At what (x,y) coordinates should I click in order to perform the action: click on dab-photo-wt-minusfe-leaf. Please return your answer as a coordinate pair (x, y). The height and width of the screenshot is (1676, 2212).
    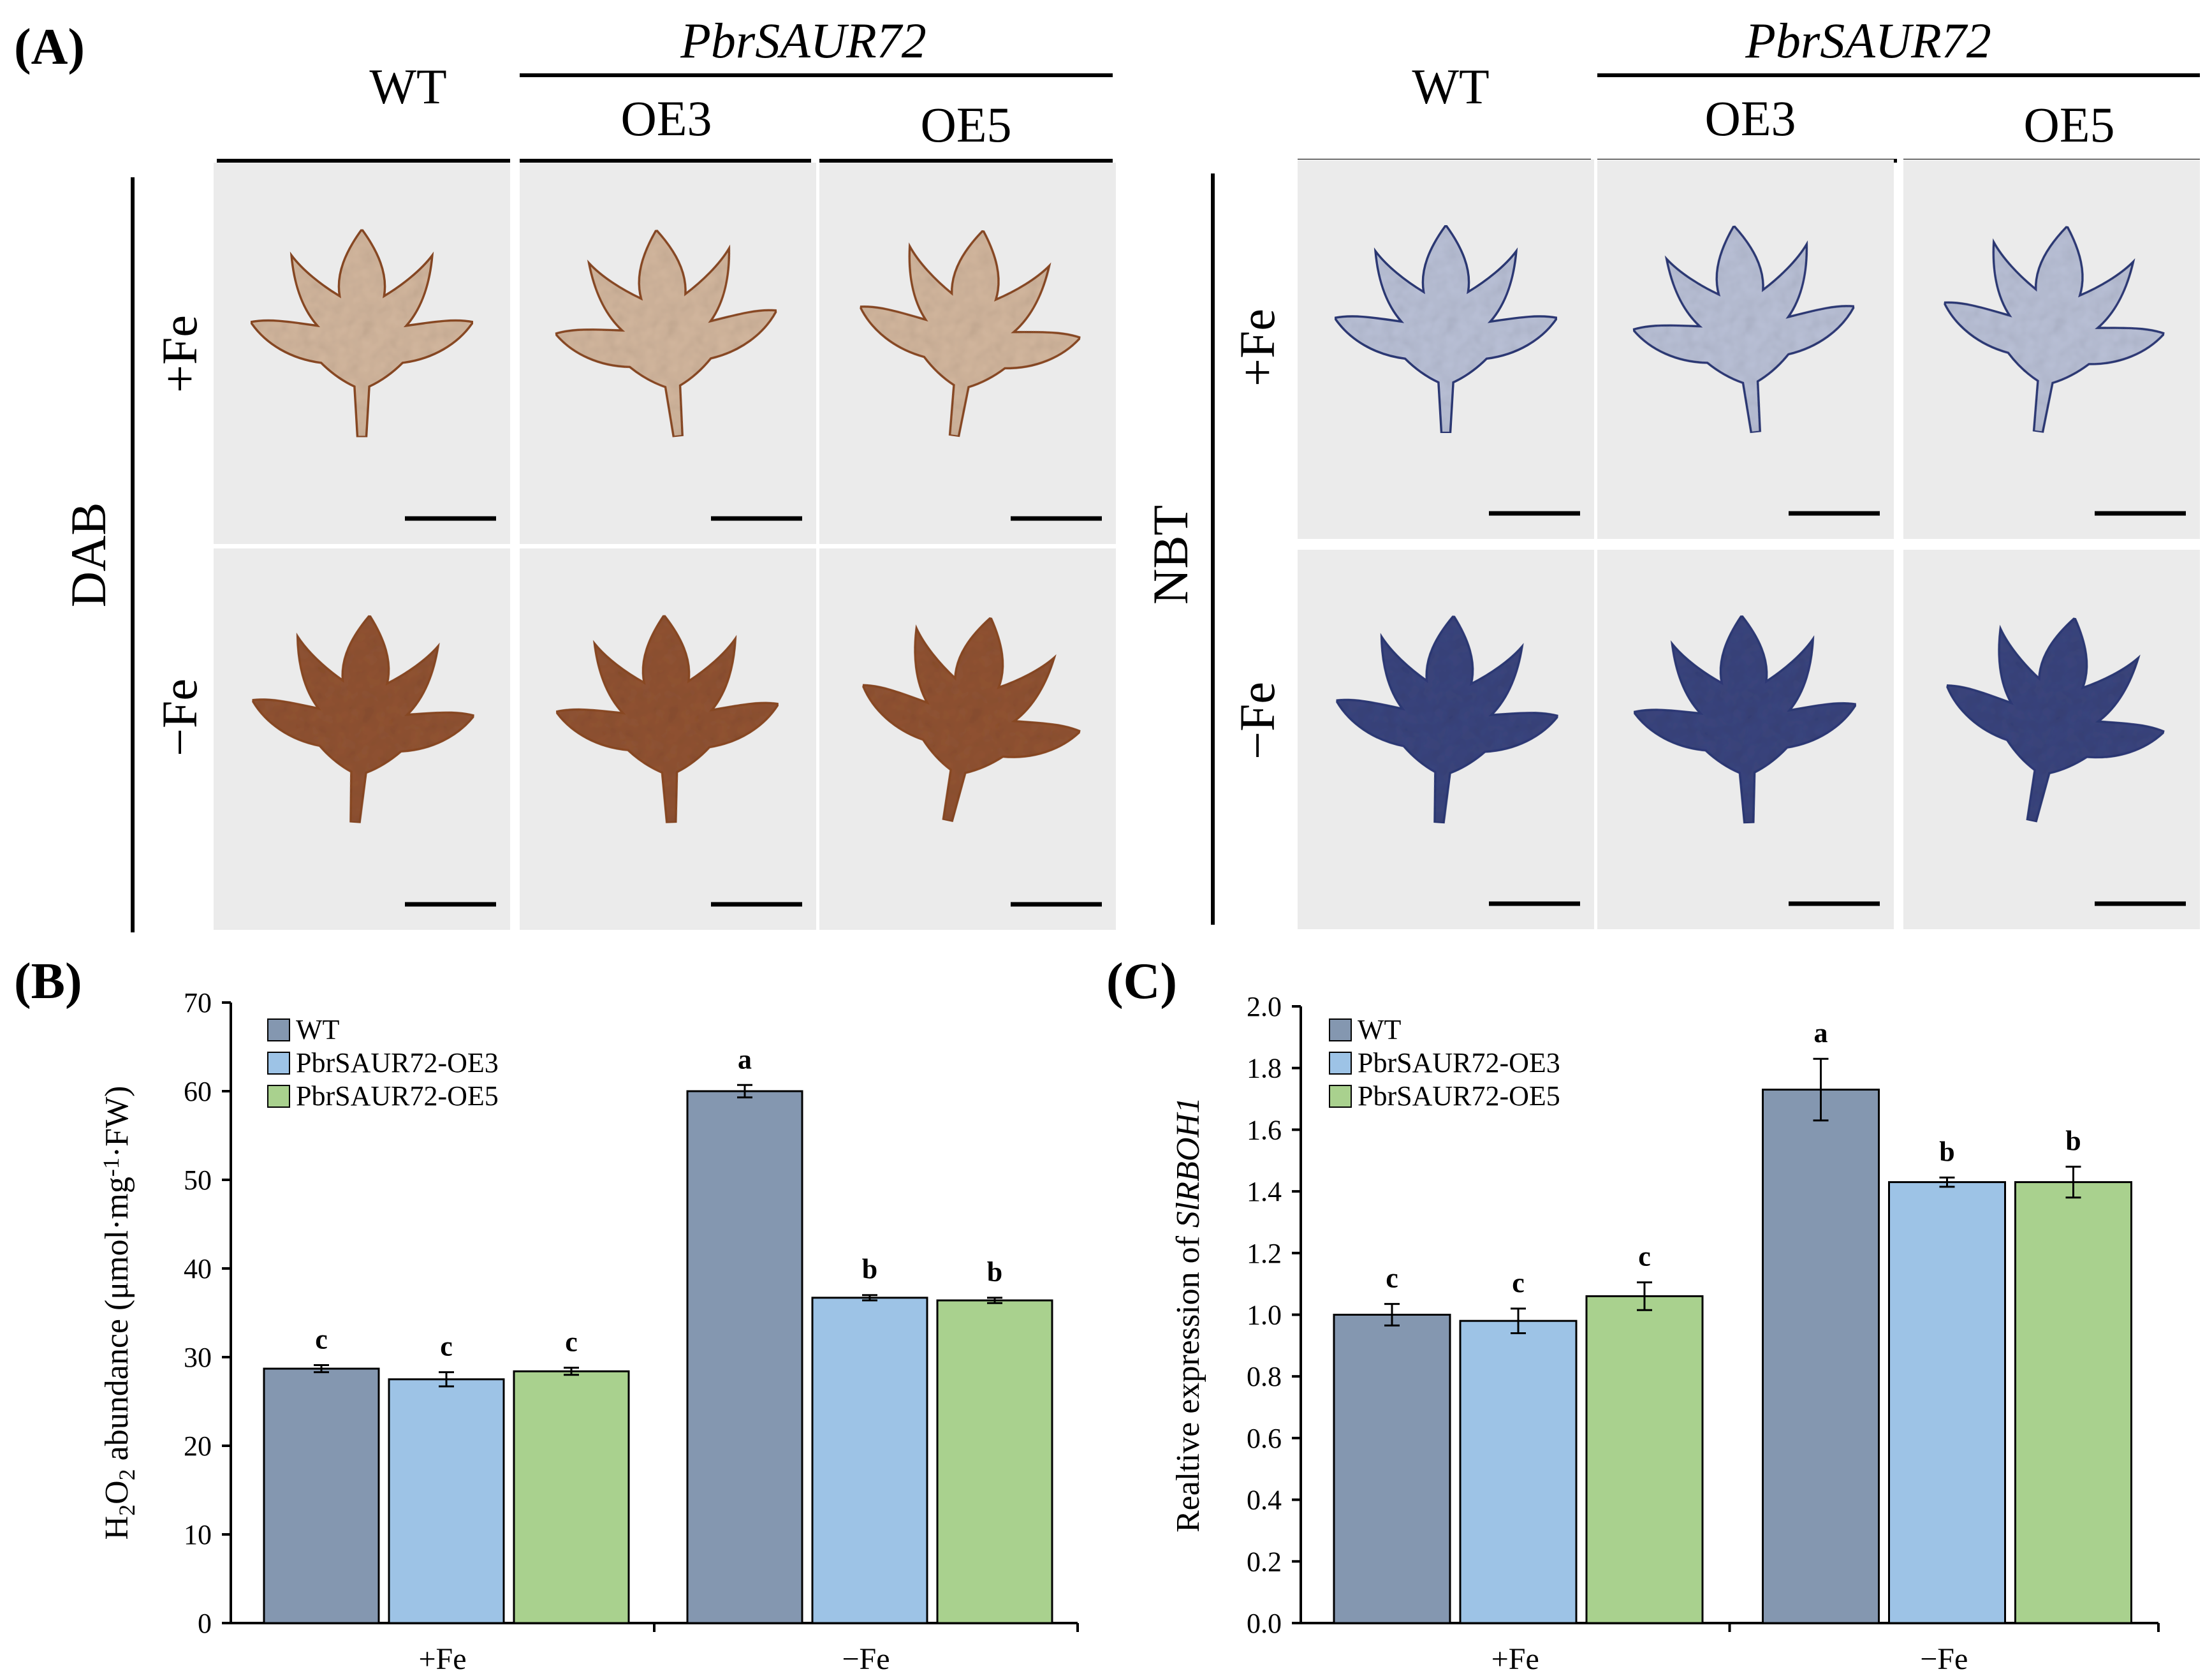
    Looking at the image, I should click on (363, 719).